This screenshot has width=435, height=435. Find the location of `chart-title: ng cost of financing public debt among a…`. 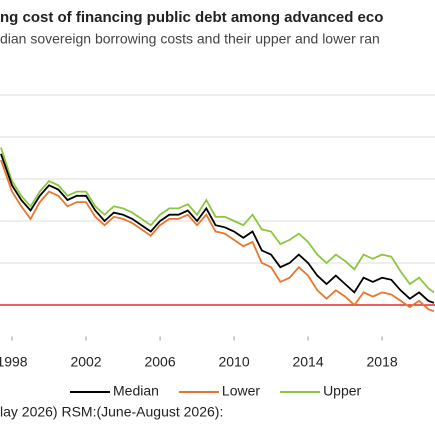

chart-title: ng cost of financing public debt among a… is located at coordinates (191, 17).